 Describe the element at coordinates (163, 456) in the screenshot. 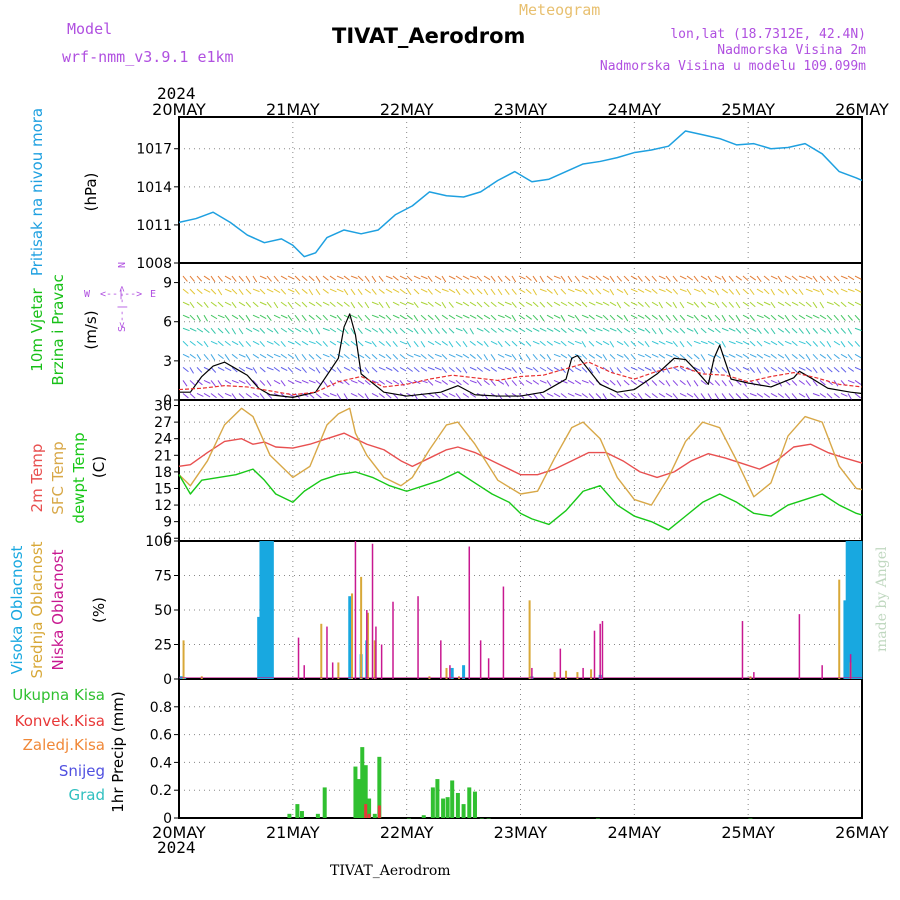

I see `y-tick-label: 21` at that location.